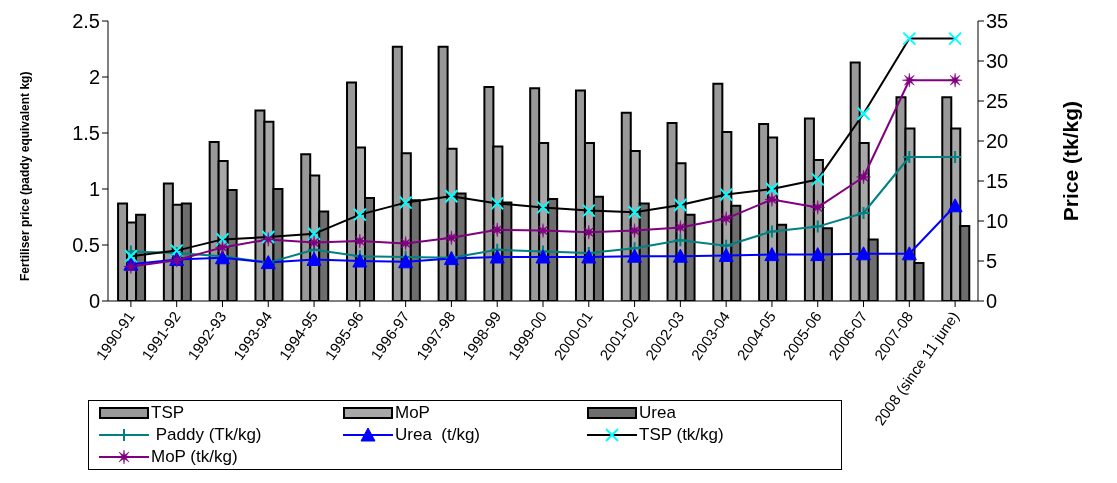 The image size is (1117, 483). I want to click on y2-tick-label: 25, so click(997, 101).